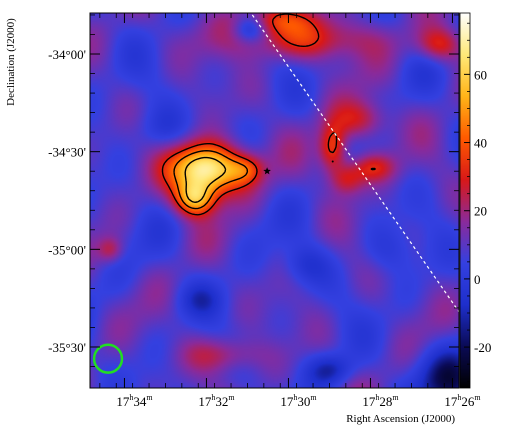 The image size is (522, 428). I want to click on colorbar-frame, so click(465, 200).